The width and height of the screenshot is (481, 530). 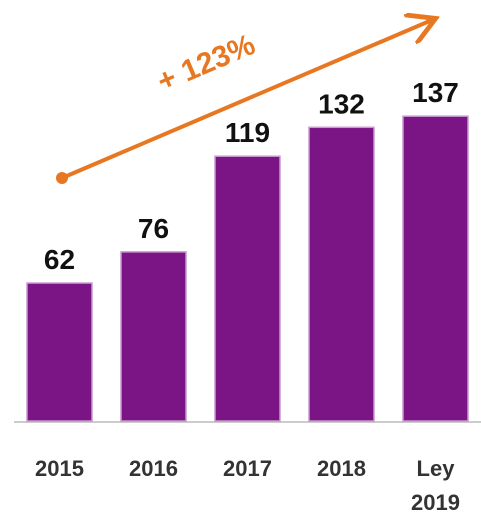 I want to click on value-label: 132, so click(x=341, y=103).